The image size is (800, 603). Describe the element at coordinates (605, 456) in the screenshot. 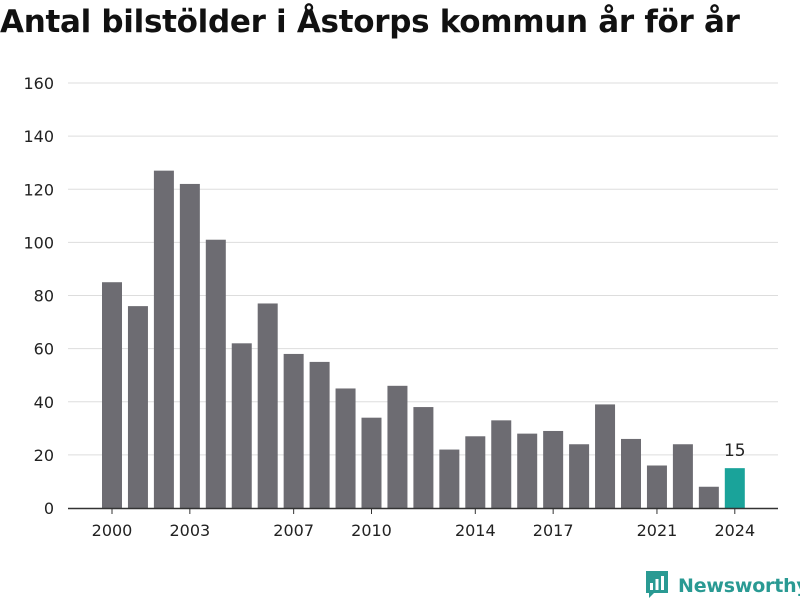

I see `bar-2019` at that location.